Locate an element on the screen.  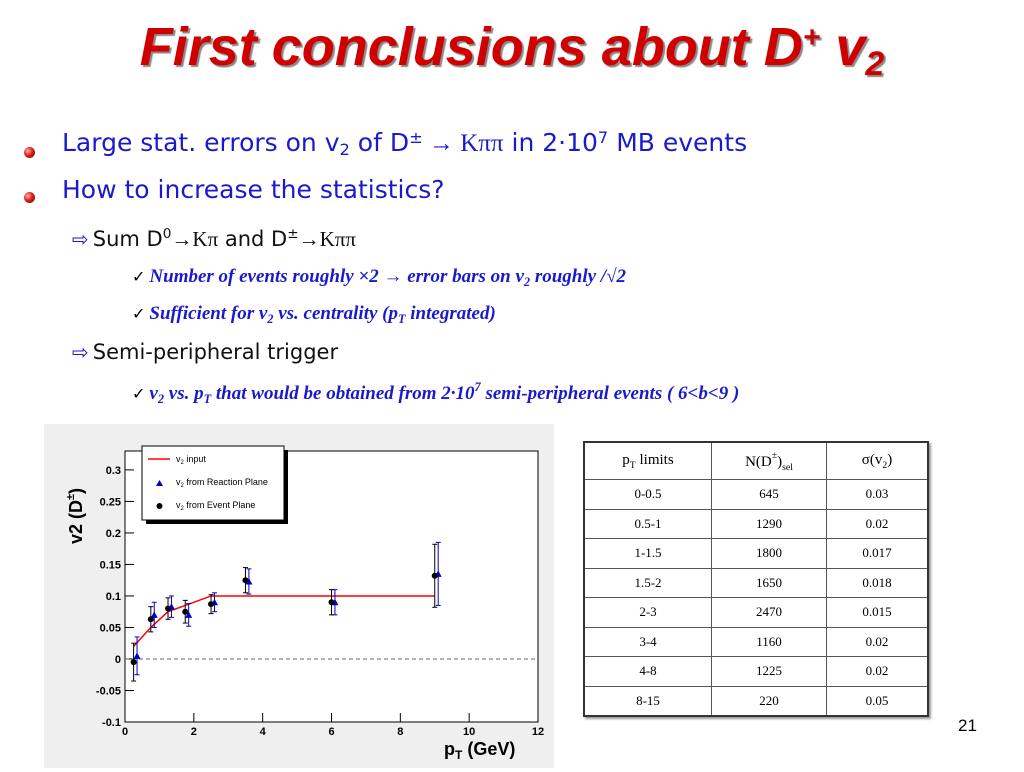
cell-n: 1800 is located at coordinates (769, 553).